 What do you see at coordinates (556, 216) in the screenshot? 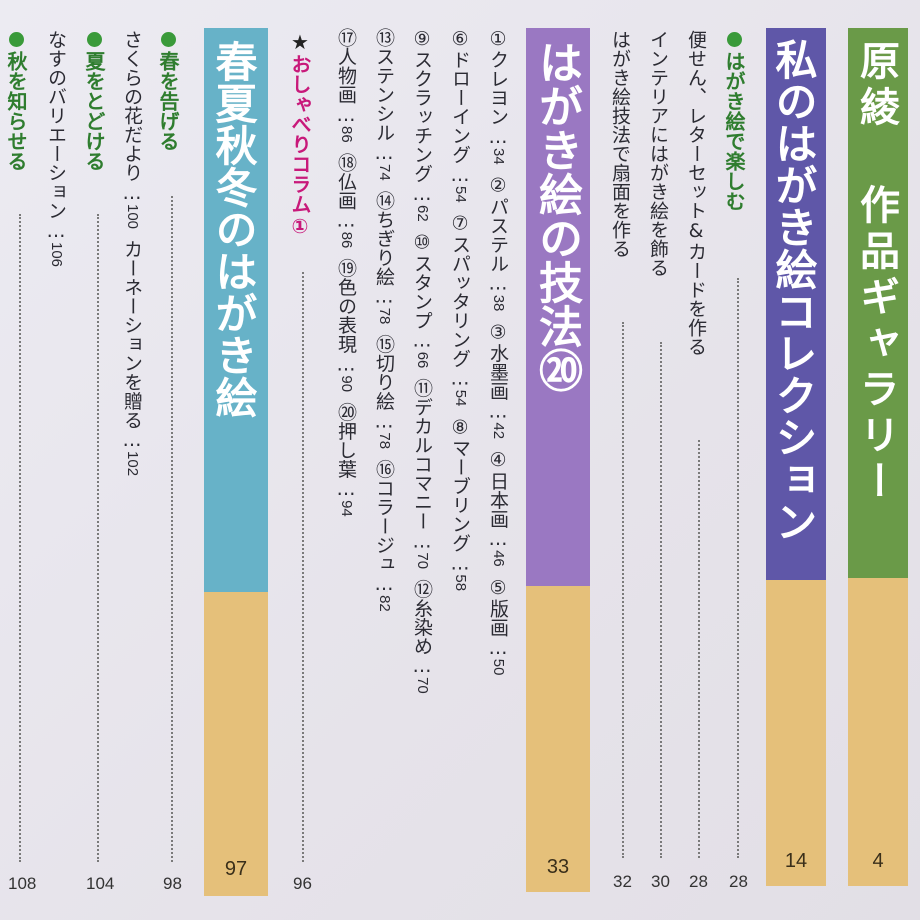
I see `technique-title: はがき絵の技法⑳` at bounding box center [556, 216].